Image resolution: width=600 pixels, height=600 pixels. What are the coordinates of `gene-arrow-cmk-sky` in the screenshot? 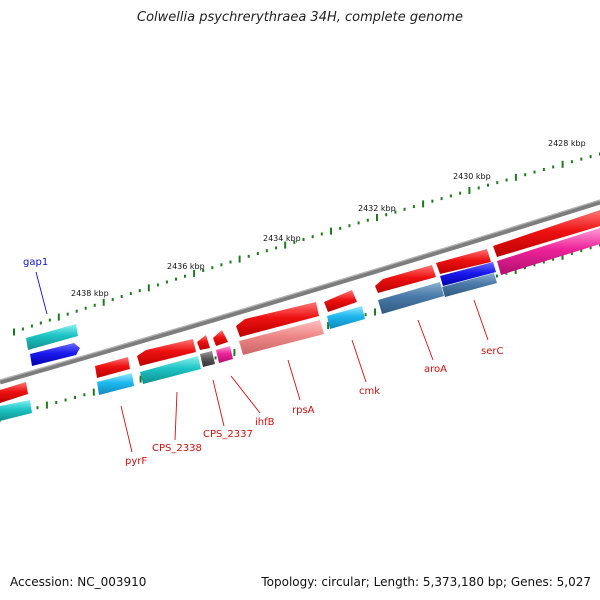 It's located at (346, 317).